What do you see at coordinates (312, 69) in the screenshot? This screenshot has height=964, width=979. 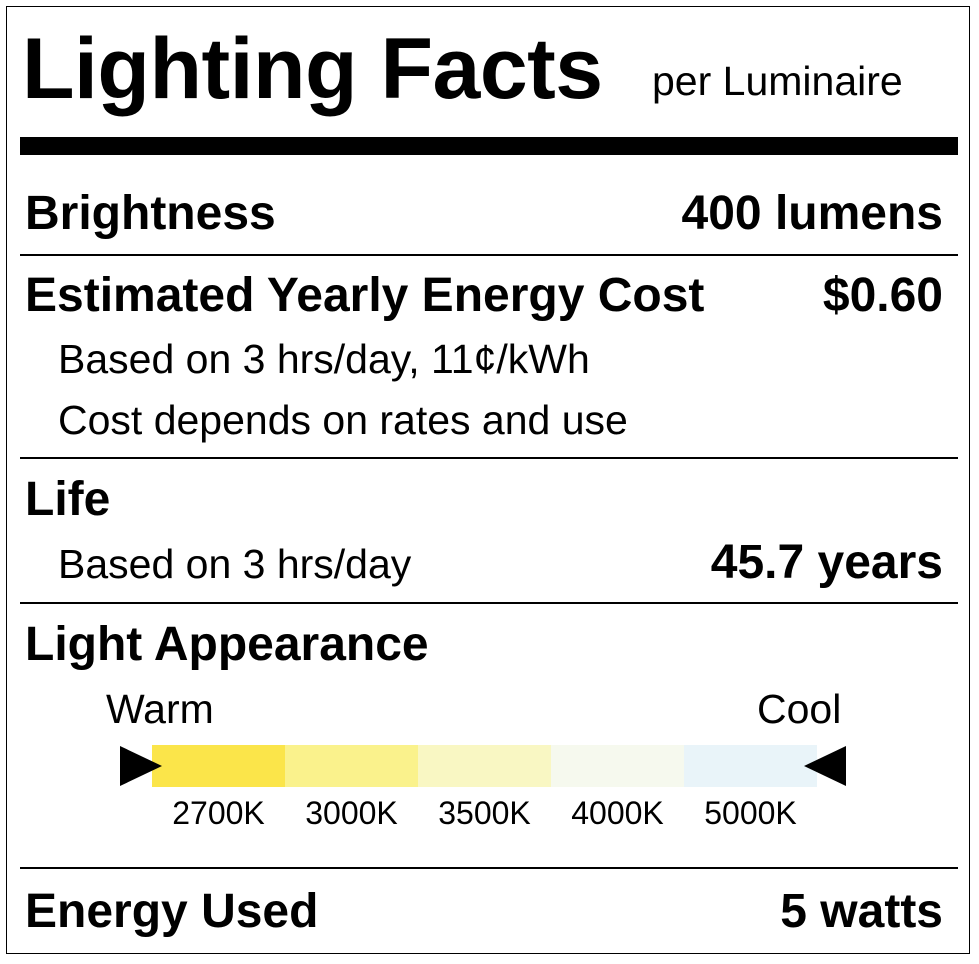 I see `label-title: Lighting Facts` at bounding box center [312, 69].